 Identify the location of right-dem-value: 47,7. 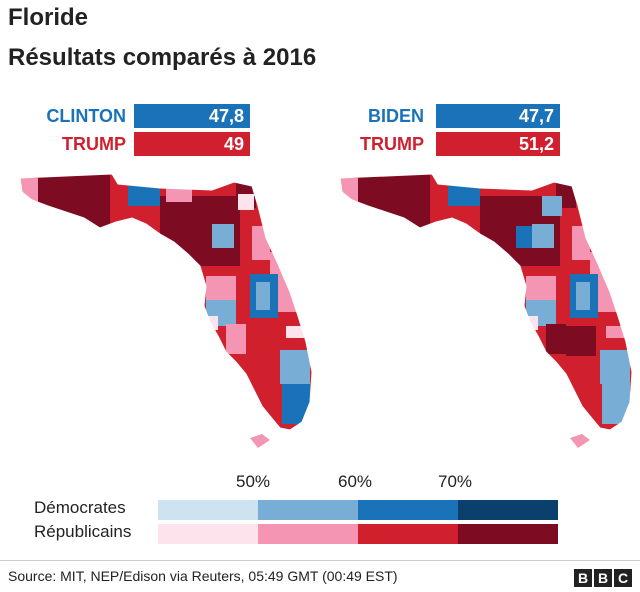
(498, 116).